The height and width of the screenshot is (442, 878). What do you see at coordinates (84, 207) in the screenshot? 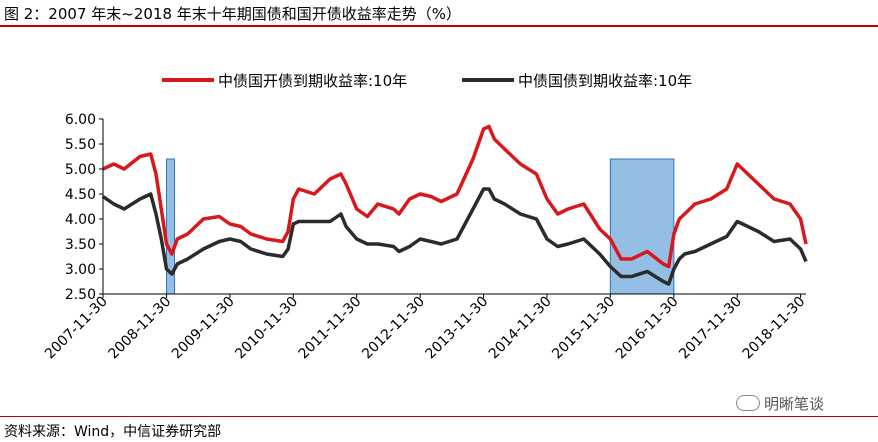
I see `y-axis-ticks: 2.50 3.00 3.50 4.00 4.50 5.00 5.50 6.00` at bounding box center [84, 207].